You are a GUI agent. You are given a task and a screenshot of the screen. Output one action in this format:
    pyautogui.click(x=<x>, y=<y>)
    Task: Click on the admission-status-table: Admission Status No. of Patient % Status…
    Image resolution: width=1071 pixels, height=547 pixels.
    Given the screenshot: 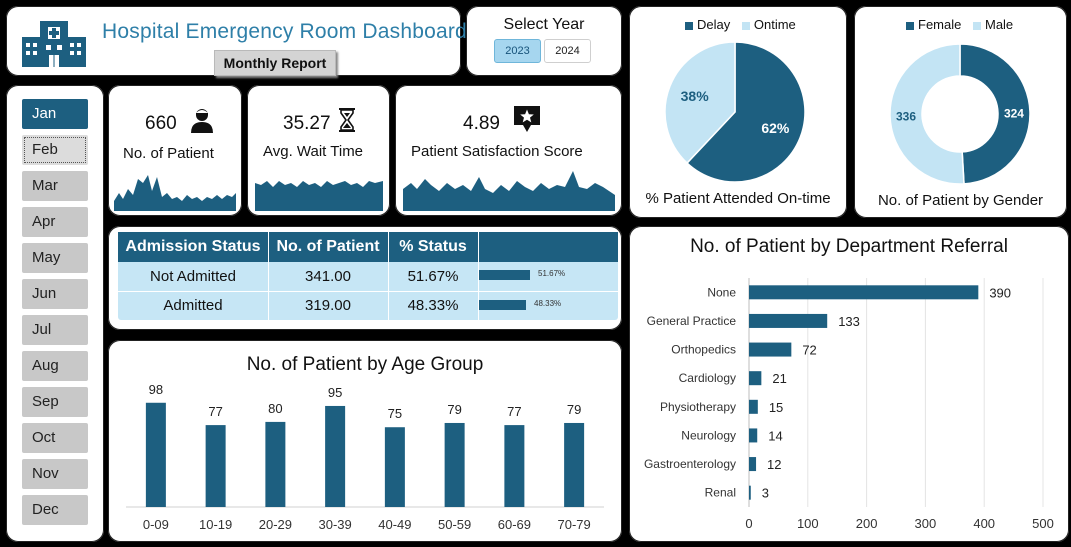 What is the action you would take?
    pyautogui.click(x=368, y=276)
    